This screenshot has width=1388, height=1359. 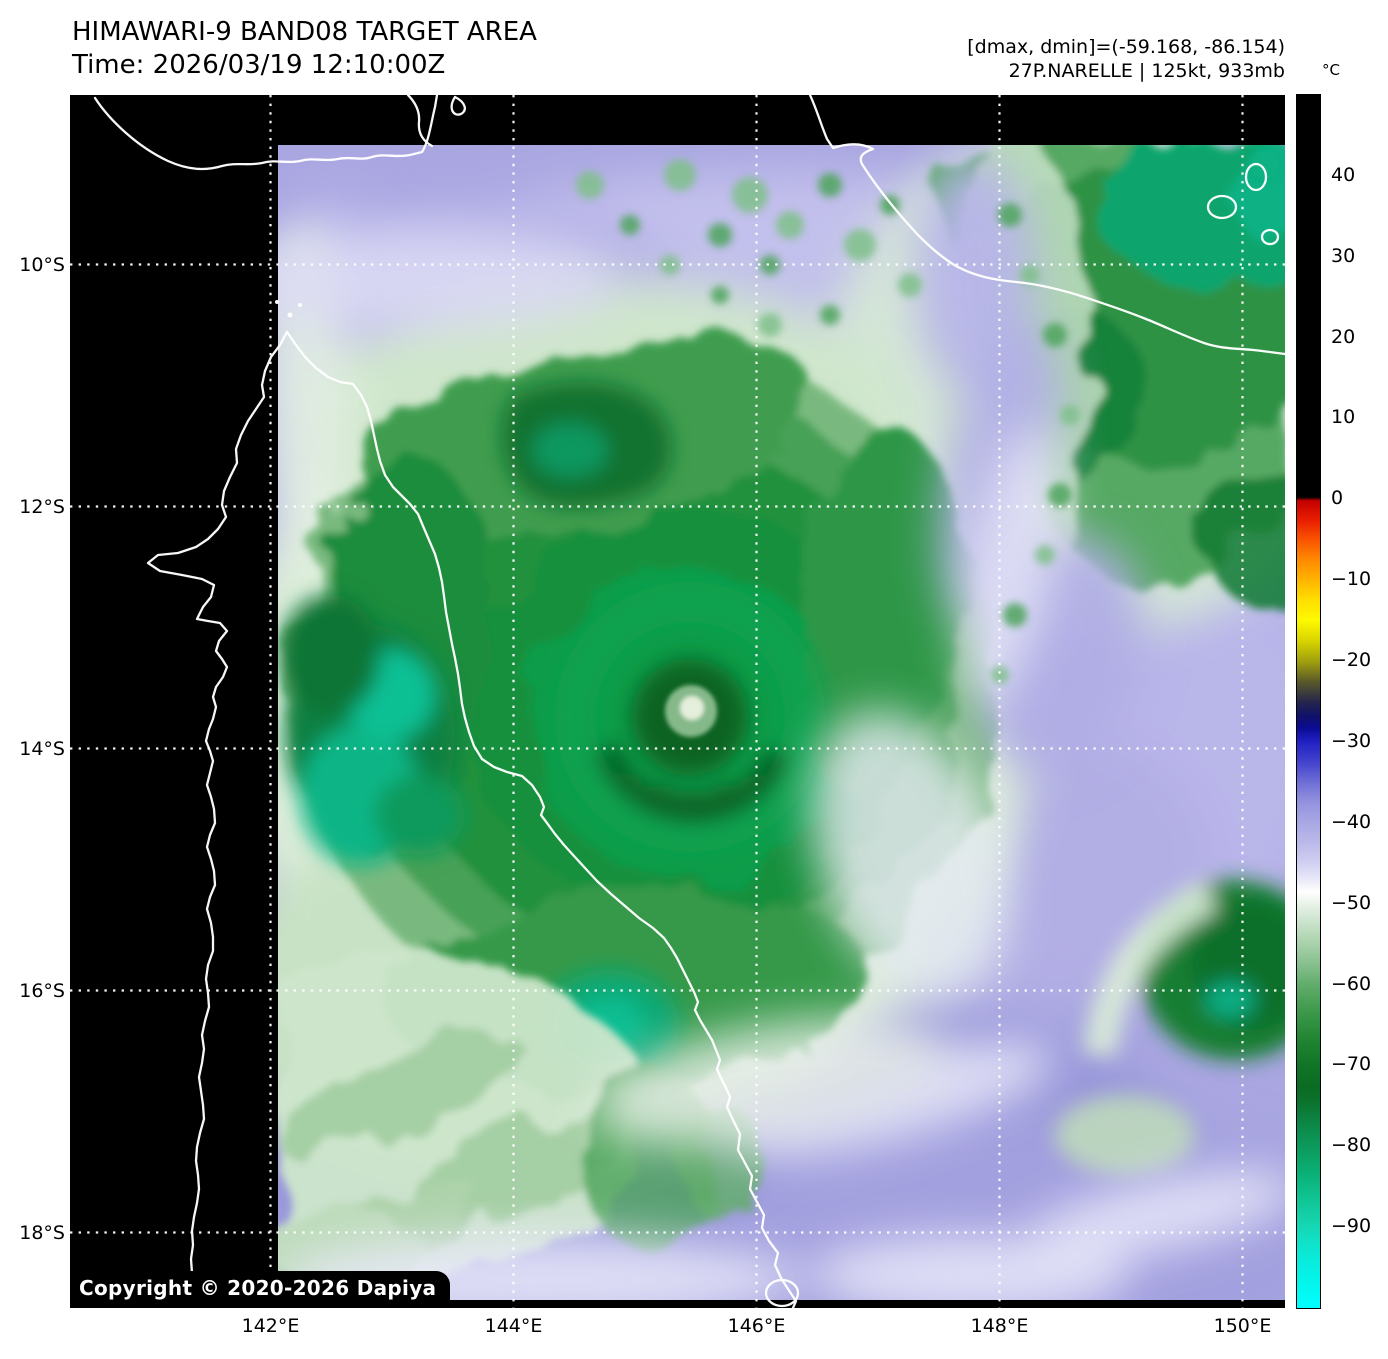 What do you see at coordinates (1351, 579) in the screenshot?
I see `colorbar-tick-label: −10` at bounding box center [1351, 579].